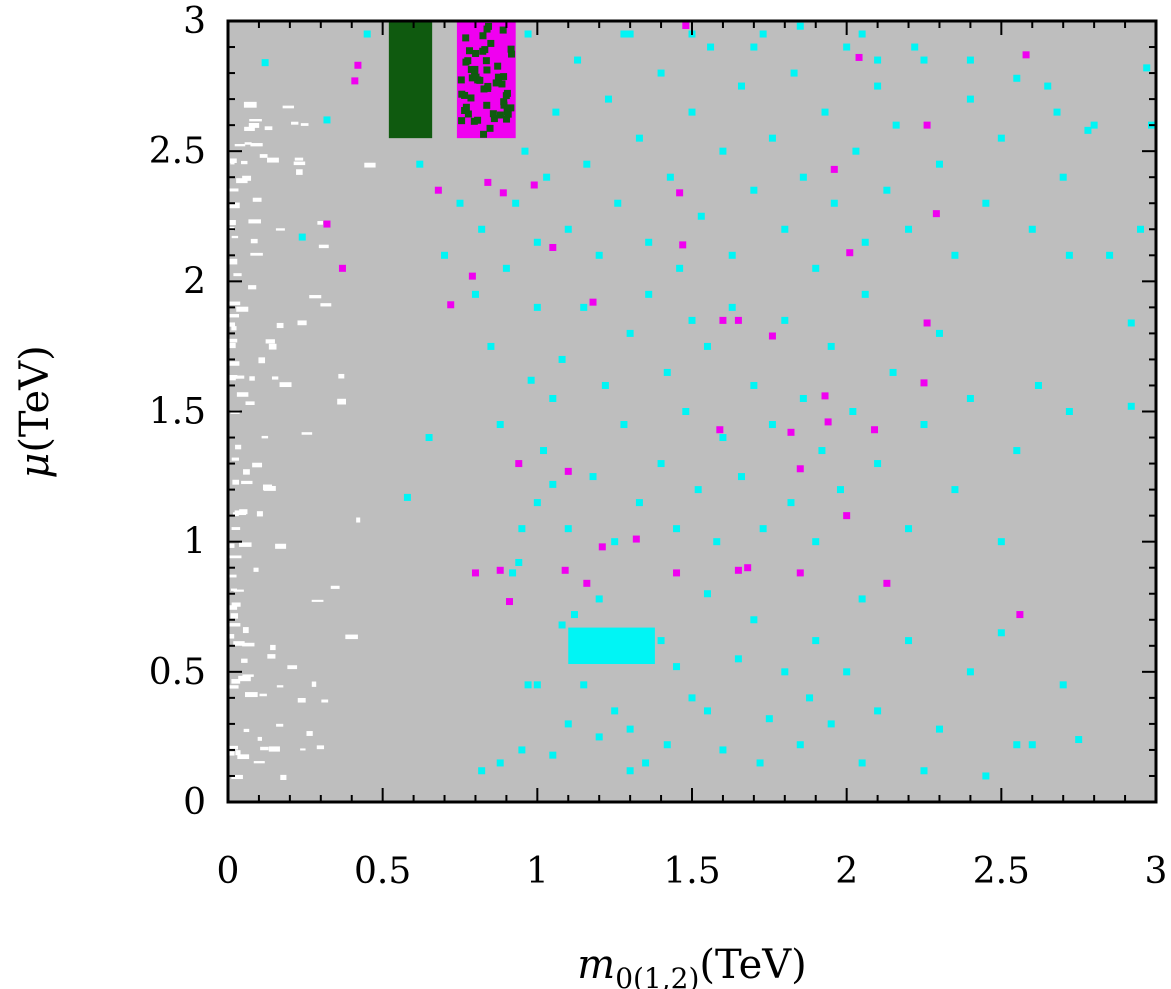 The width and height of the screenshot is (1171, 989). I want to click on x-tick-label: 1.5, so click(691, 871).